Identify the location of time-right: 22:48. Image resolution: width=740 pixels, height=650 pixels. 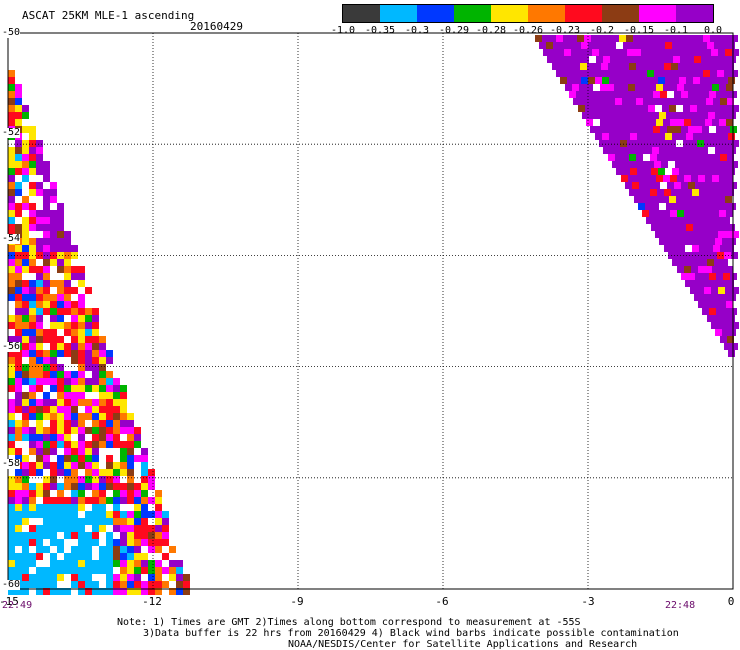
(680, 605).